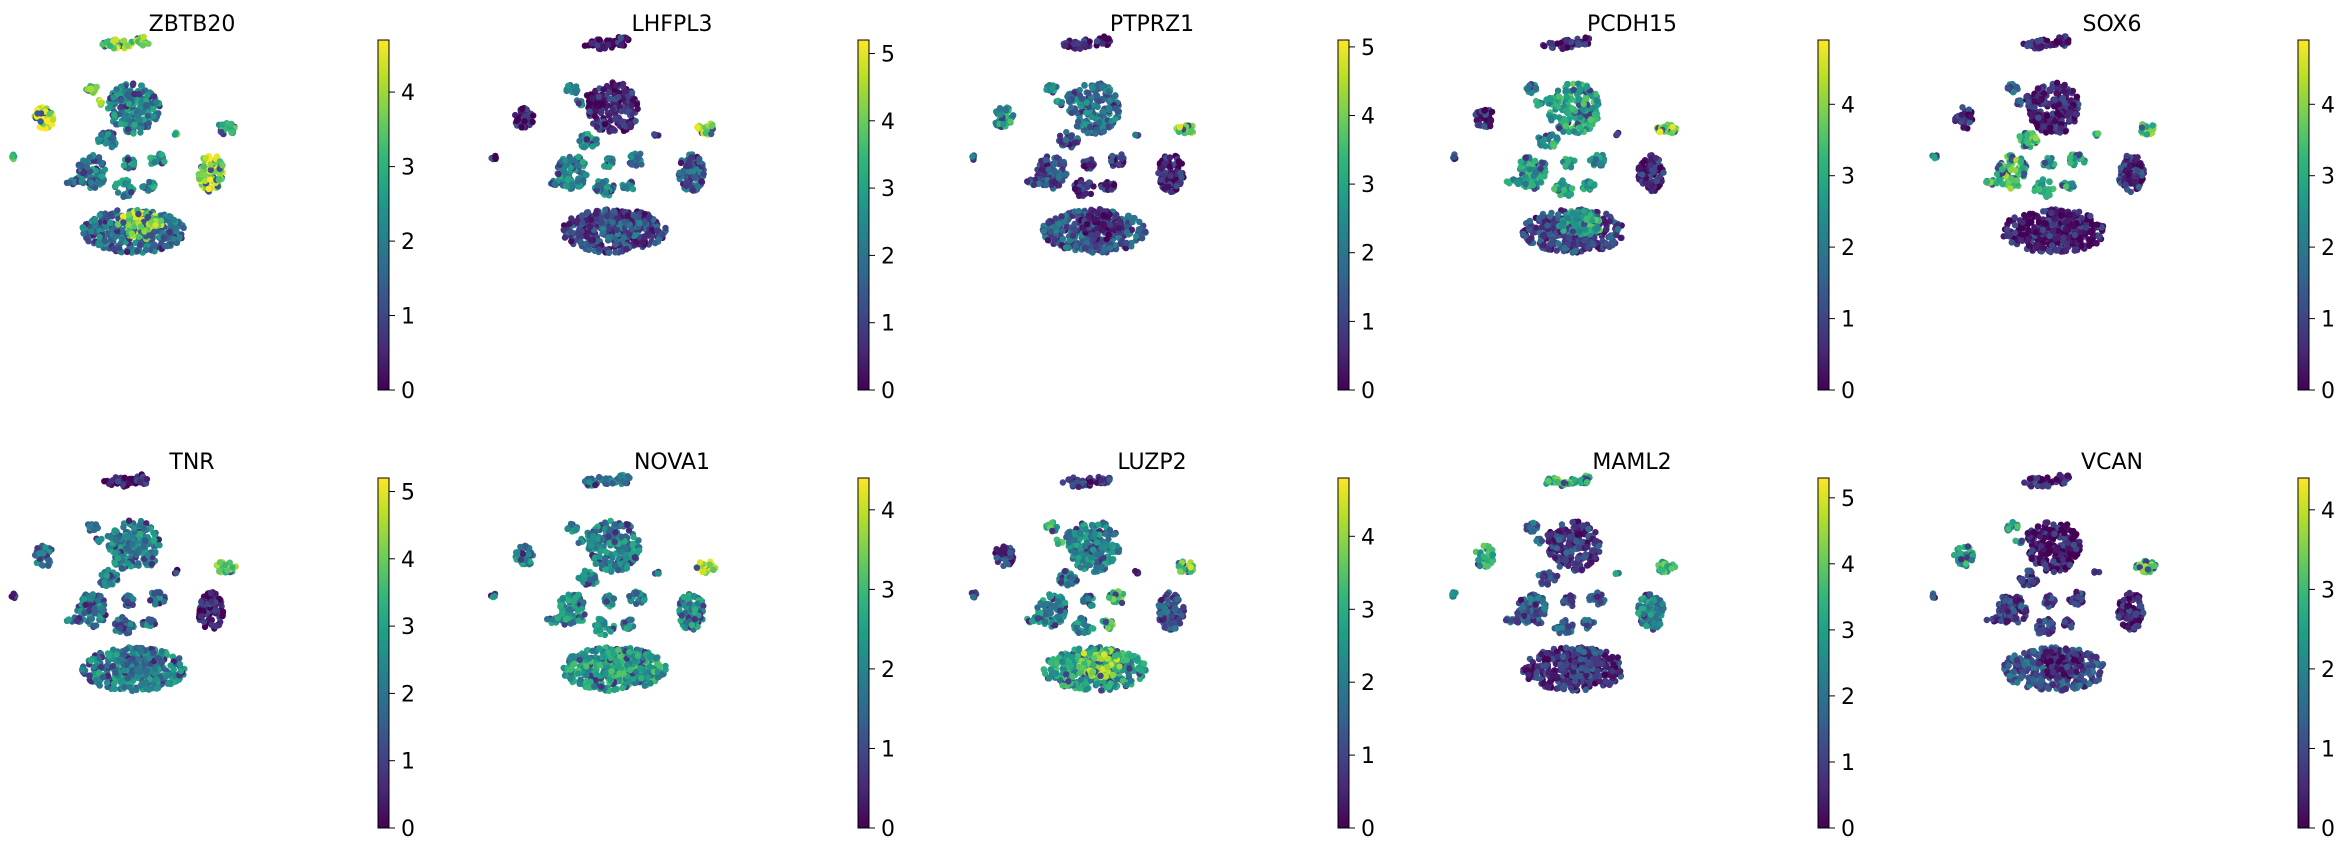 The height and width of the screenshot is (854, 2344). What do you see at coordinates (1152, 24) in the screenshot?
I see `panel-title: PTPRZ1` at bounding box center [1152, 24].